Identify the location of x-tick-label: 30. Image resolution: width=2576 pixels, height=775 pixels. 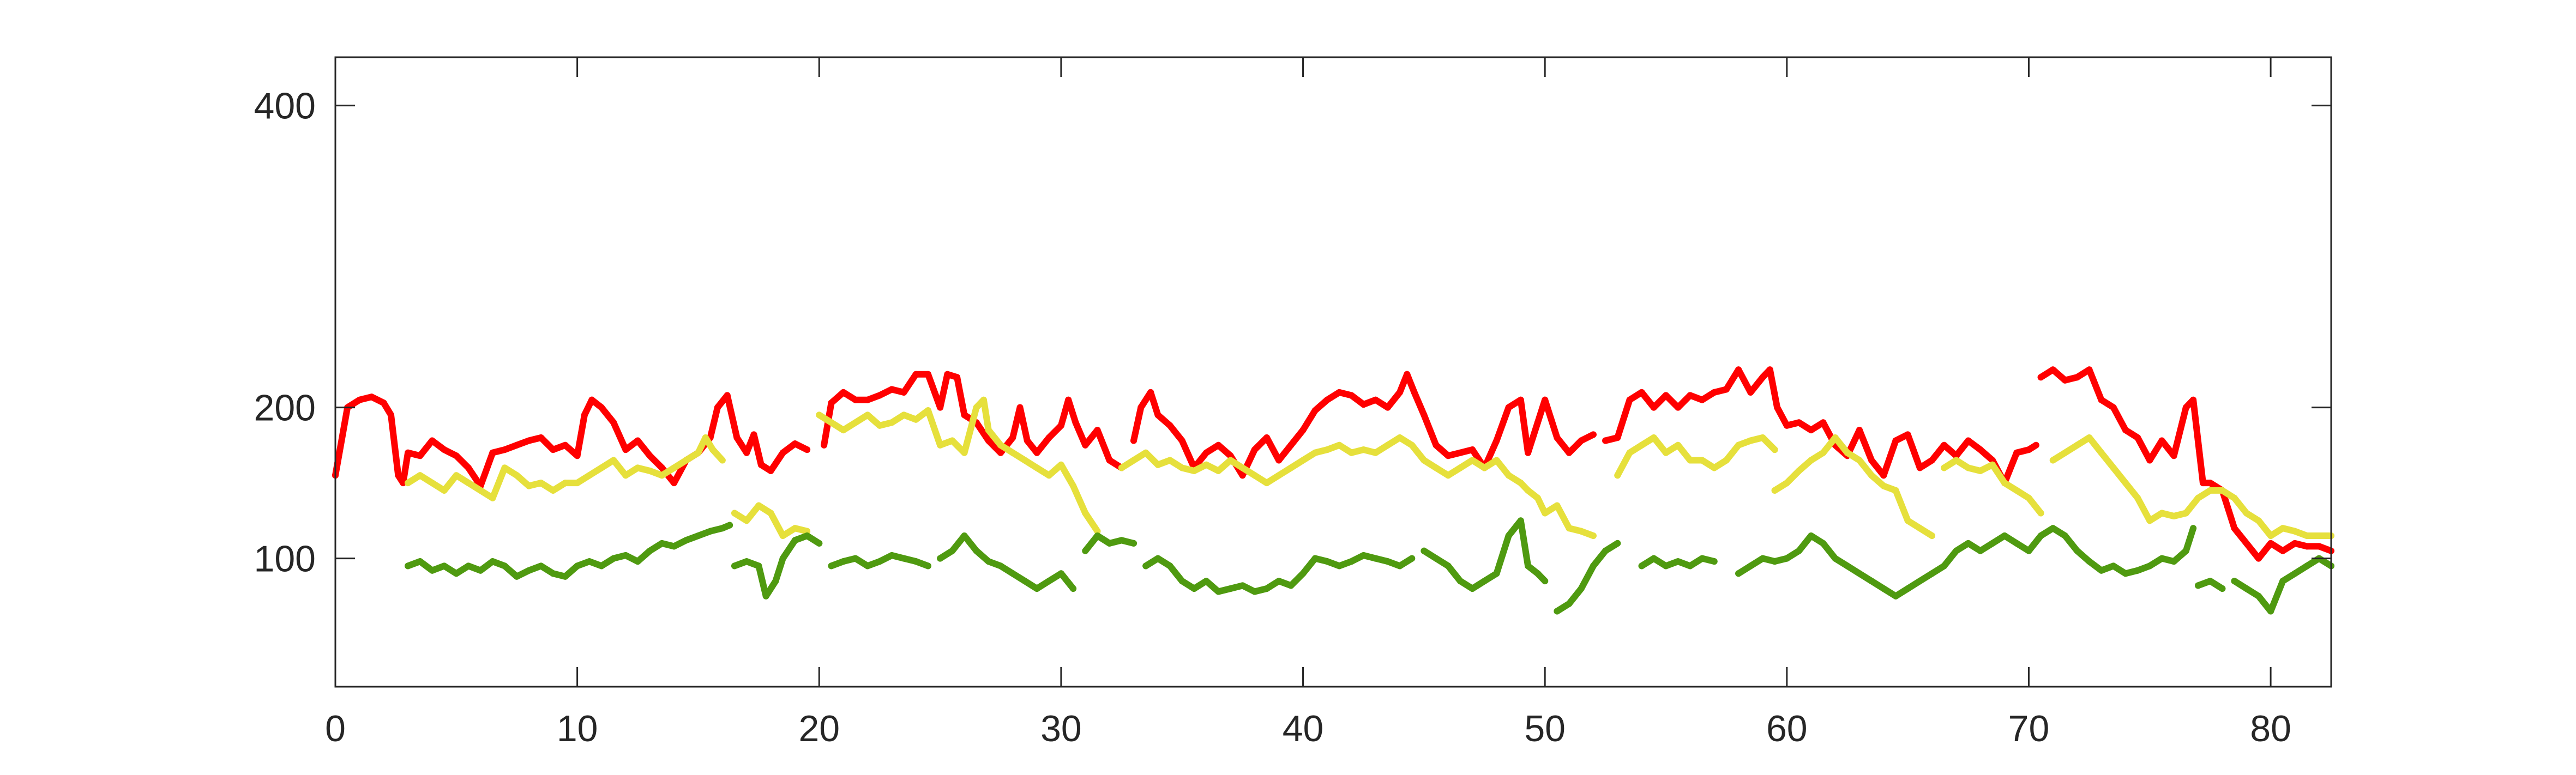
(1061, 728).